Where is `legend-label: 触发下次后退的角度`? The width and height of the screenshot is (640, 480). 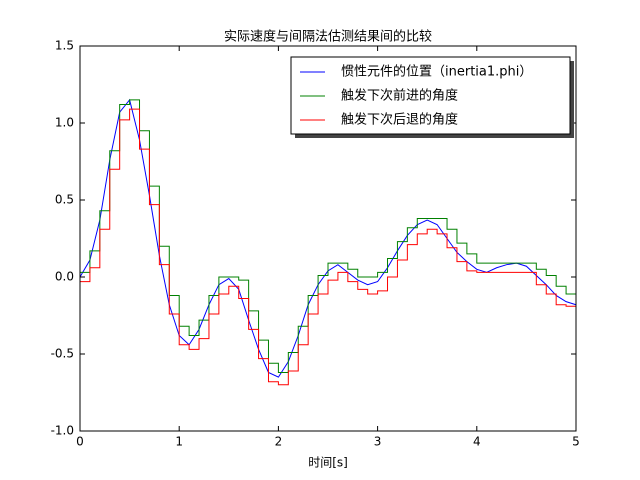
legend-label: 触发下次后退的角度 is located at coordinates (399, 120).